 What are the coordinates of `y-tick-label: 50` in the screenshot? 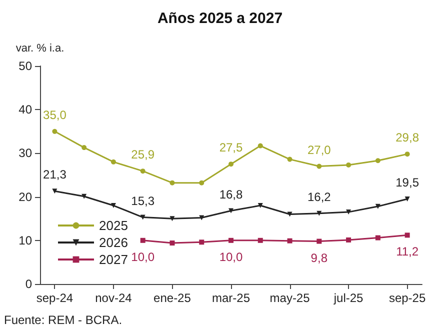 It's located at (25, 66).